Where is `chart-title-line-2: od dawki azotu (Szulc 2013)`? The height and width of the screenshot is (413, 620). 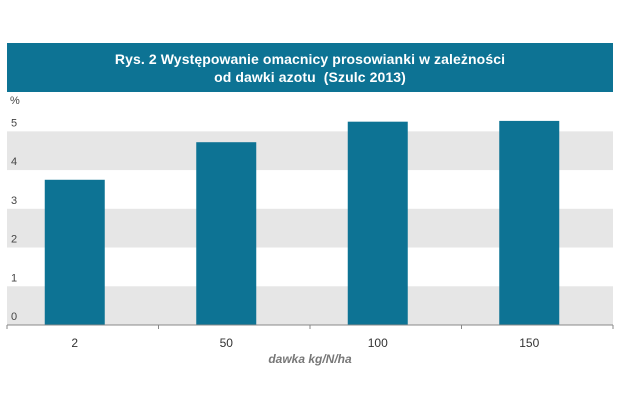 chart-title-line-2: od dawki azotu (Szulc 2013) is located at coordinates (310, 76).